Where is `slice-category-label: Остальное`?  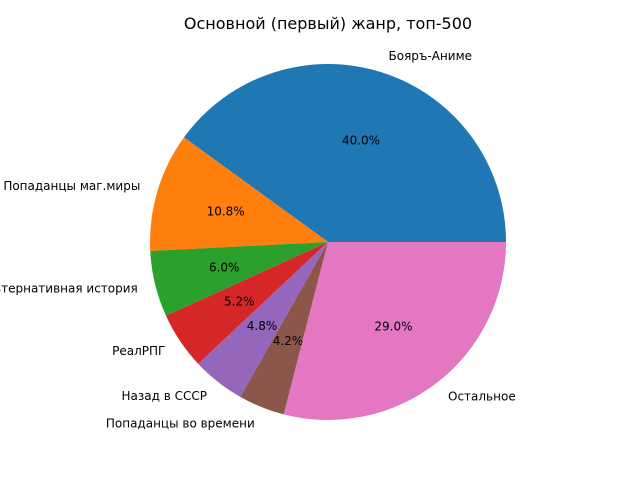
slice-category-label: Остальное is located at coordinates (482, 397).